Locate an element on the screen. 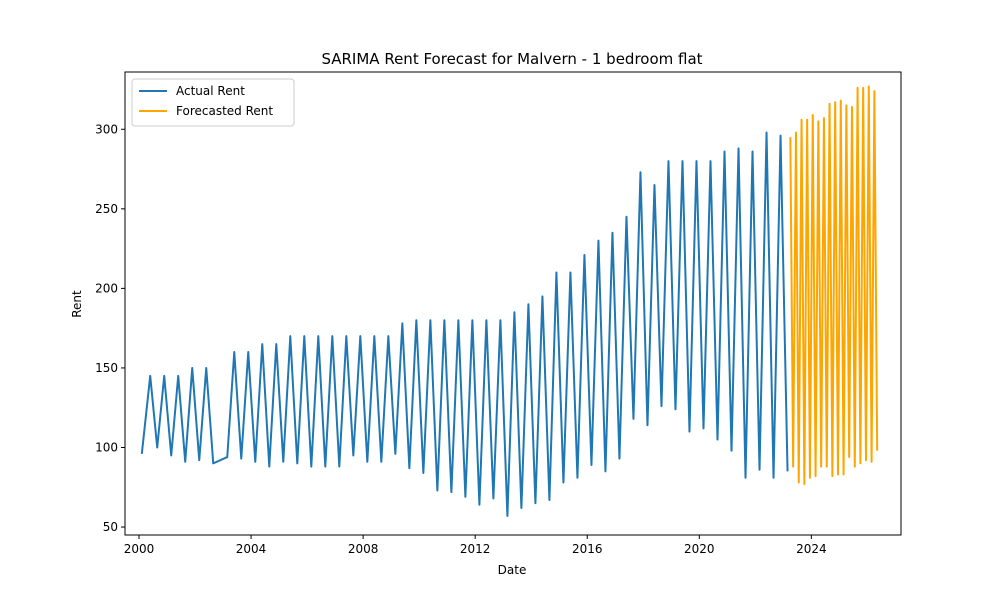  legend-box is located at coordinates (213, 102).